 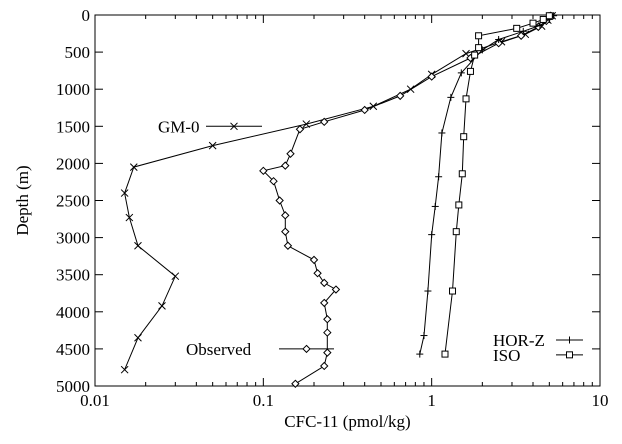 What do you see at coordinates (73, 312) in the screenshot?
I see `y-tick-label: 4000` at bounding box center [73, 312].